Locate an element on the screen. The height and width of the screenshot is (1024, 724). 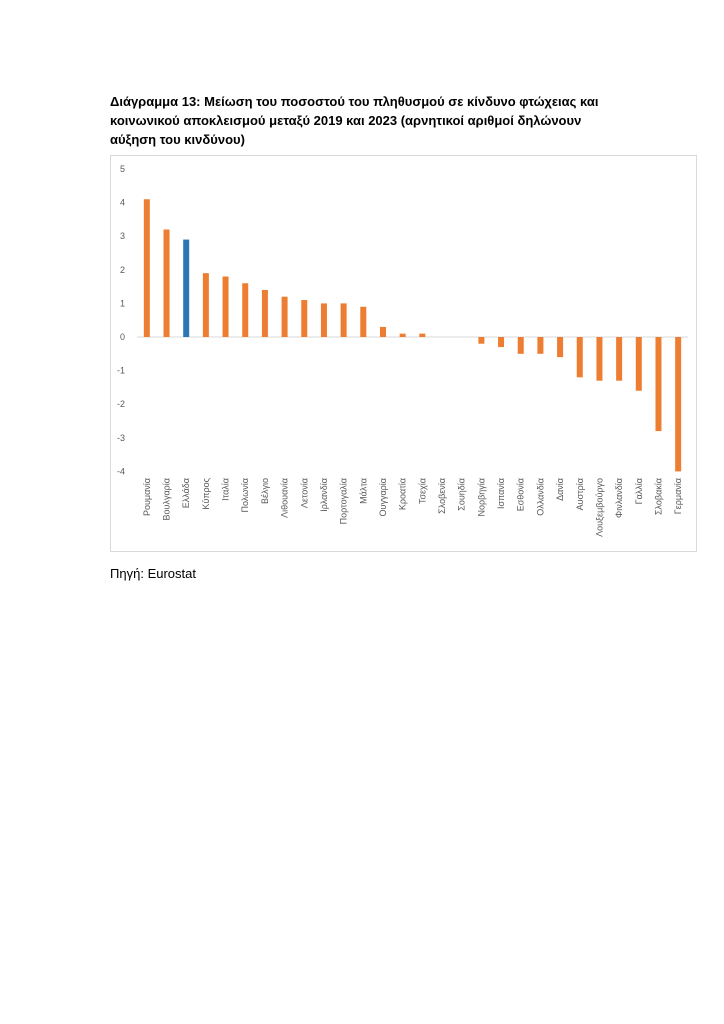
y-tick-label: 4 is located at coordinates (122, 203).